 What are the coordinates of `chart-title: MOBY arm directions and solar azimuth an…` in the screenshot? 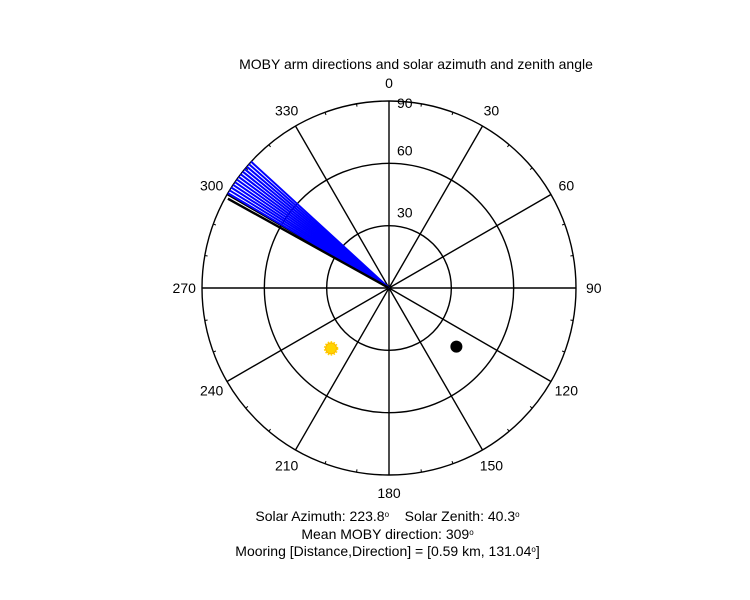 It's located at (416, 64).